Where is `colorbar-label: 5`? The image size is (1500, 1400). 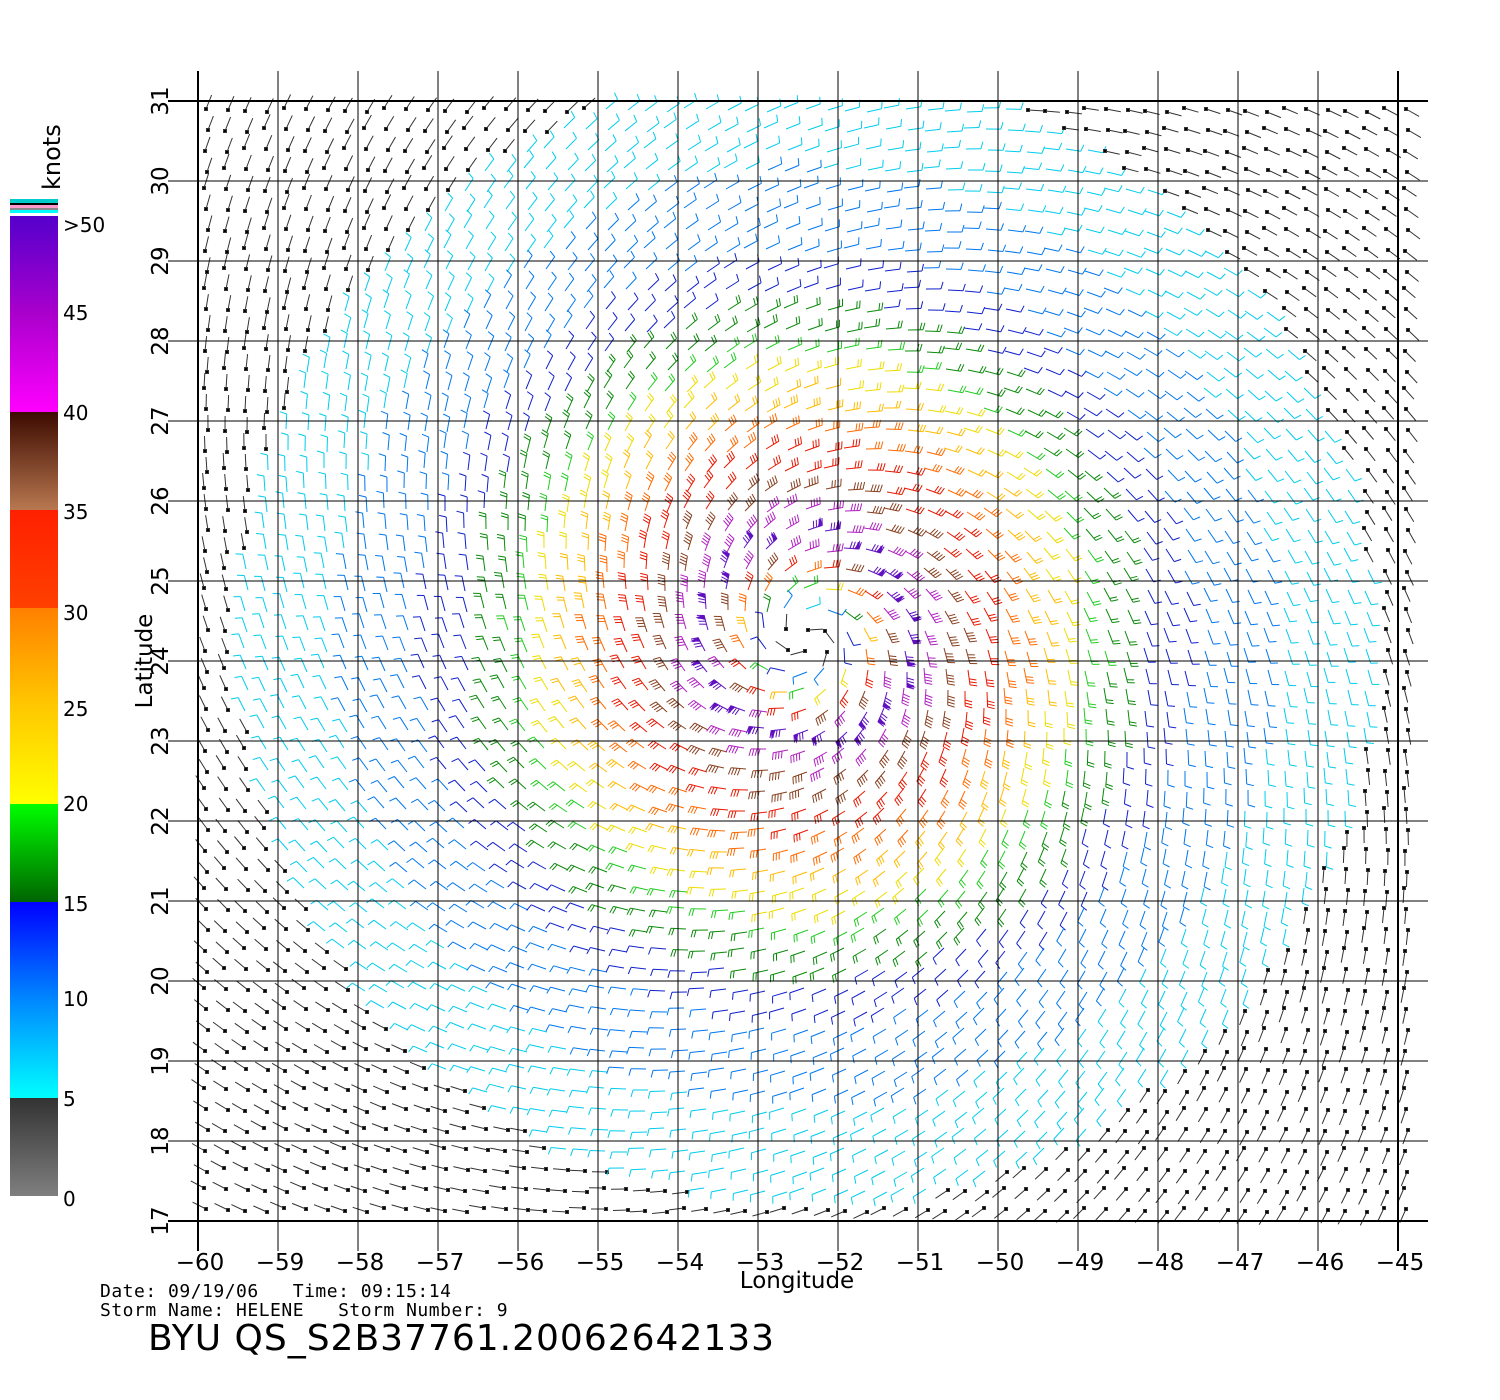
colorbar-label: 5 is located at coordinates (69, 1099).